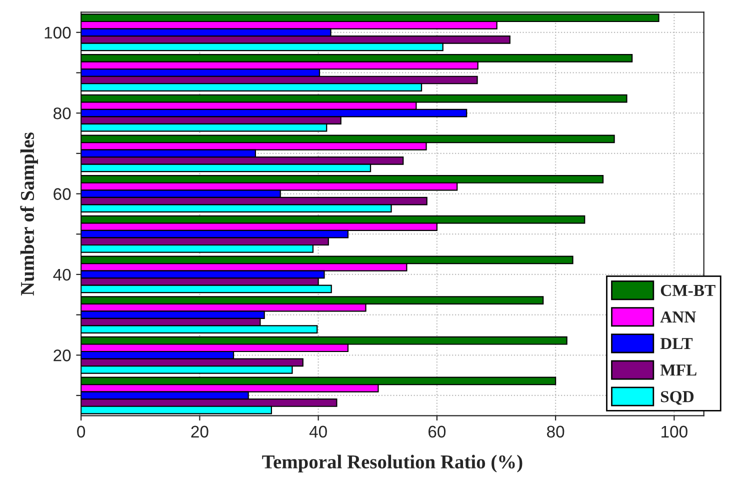 The image size is (737, 489). Describe the element at coordinates (29, 214) in the screenshot. I see `y-axis-title: Number of Samples` at that location.